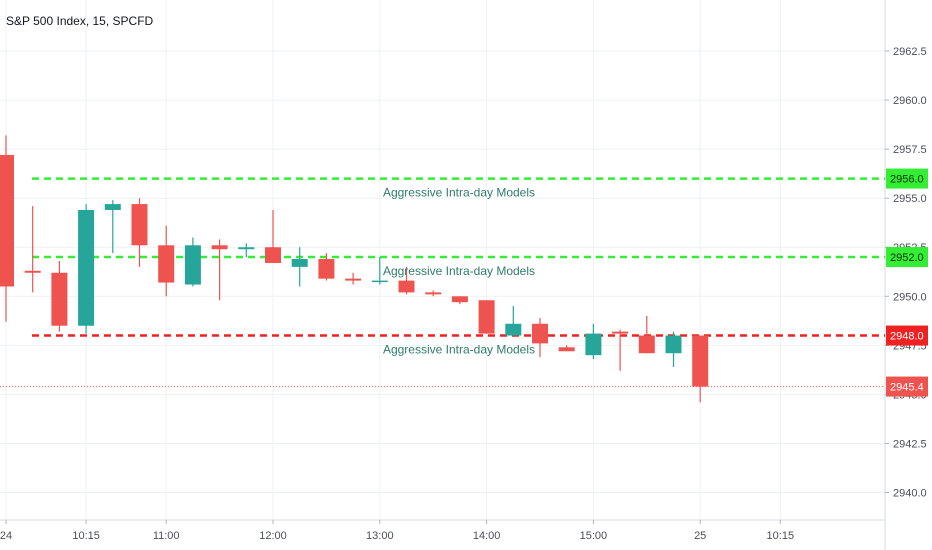  I want to click on level-price-label: 2948.0, so click(907, 337).